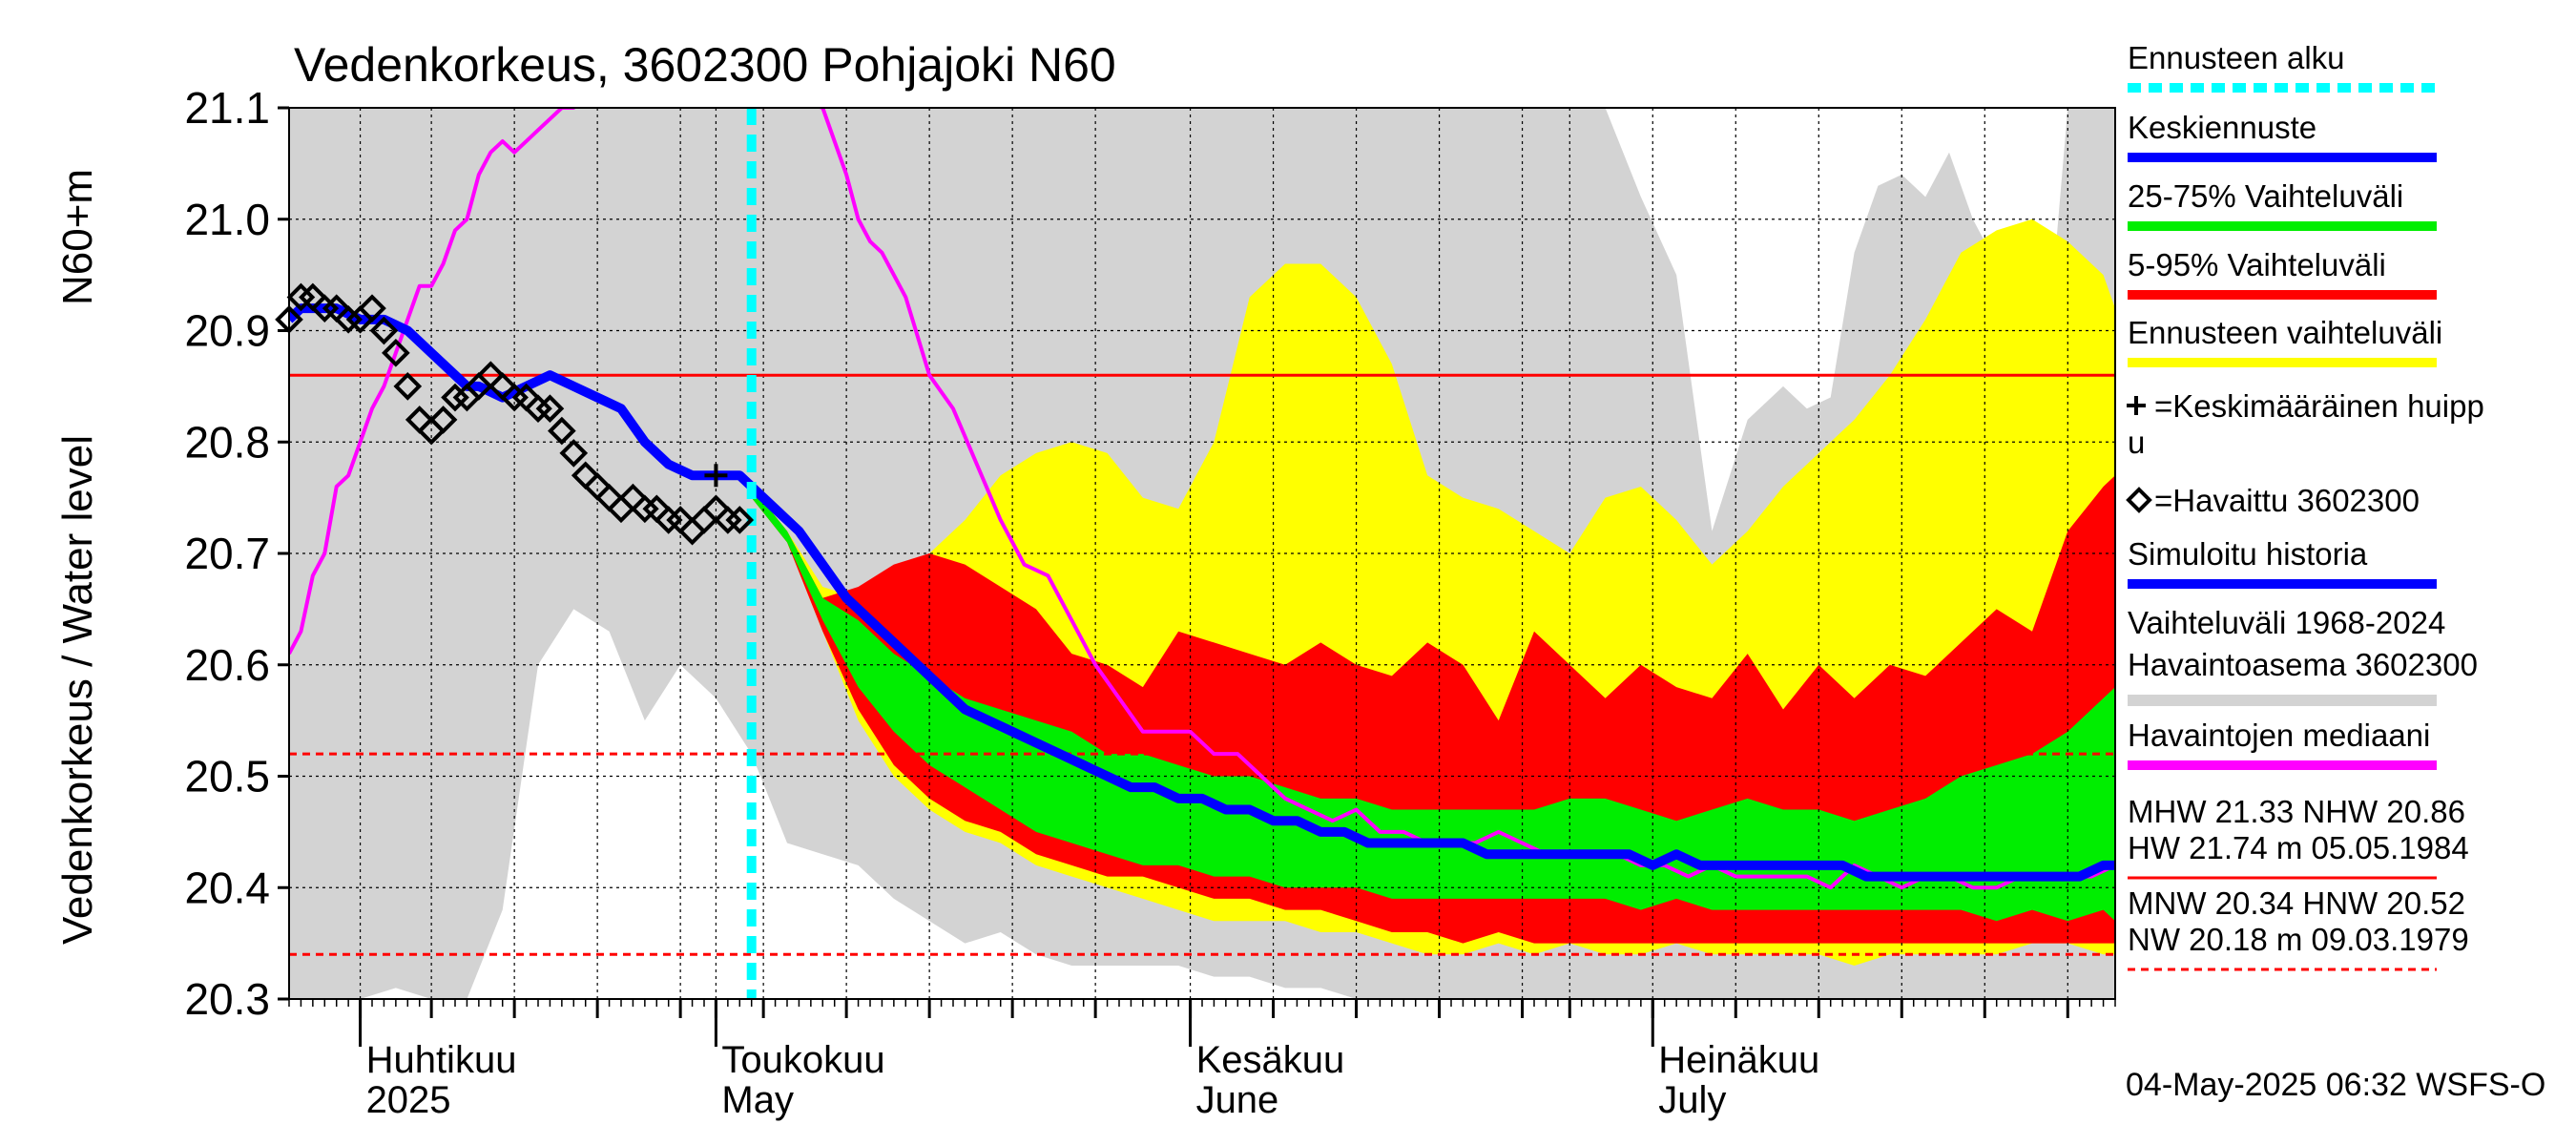 The height and width of the screenshot is (1145, 2576). Describe the element at coordinates (227, 665) in the screenshot. I see `y-tick-label: 20.6` at that location.